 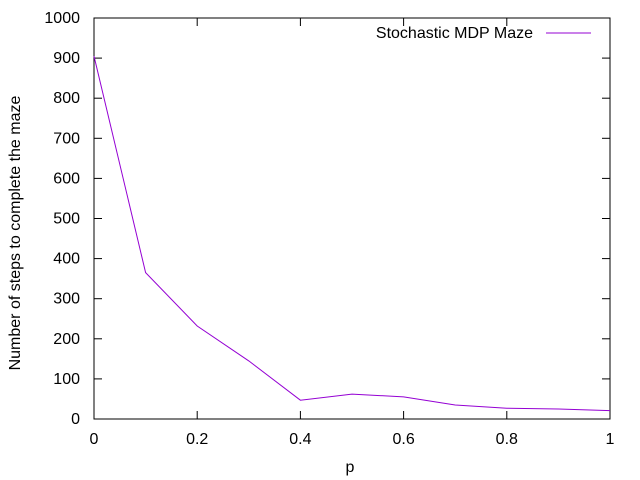 What do you see at coordinates (403, 439) in the screenshot?
I see `x-tick-label: 0.6` at bounding box center [403, 439].